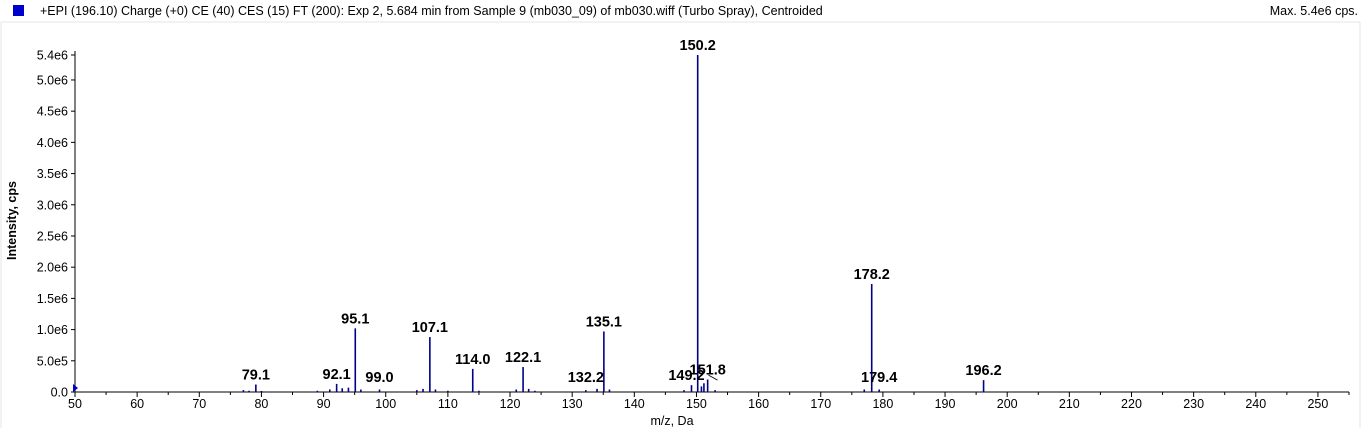  What do you see at coordinates (75, 404) in the screenshot?
I see `x-tick-label: 50` at bounding box center [75, 404].